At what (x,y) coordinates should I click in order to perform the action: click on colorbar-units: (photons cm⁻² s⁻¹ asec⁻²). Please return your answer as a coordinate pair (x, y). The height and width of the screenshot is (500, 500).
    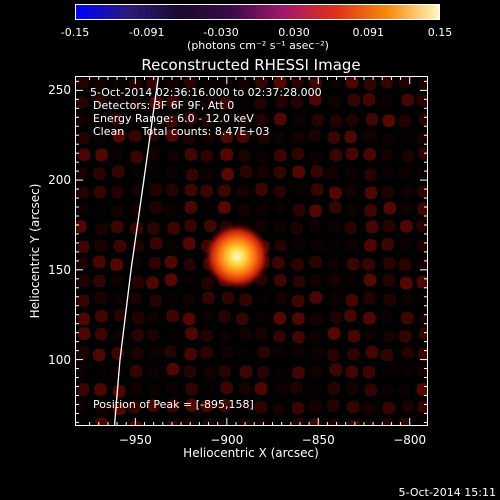
    Looking at the image, I should click on (258, 45).